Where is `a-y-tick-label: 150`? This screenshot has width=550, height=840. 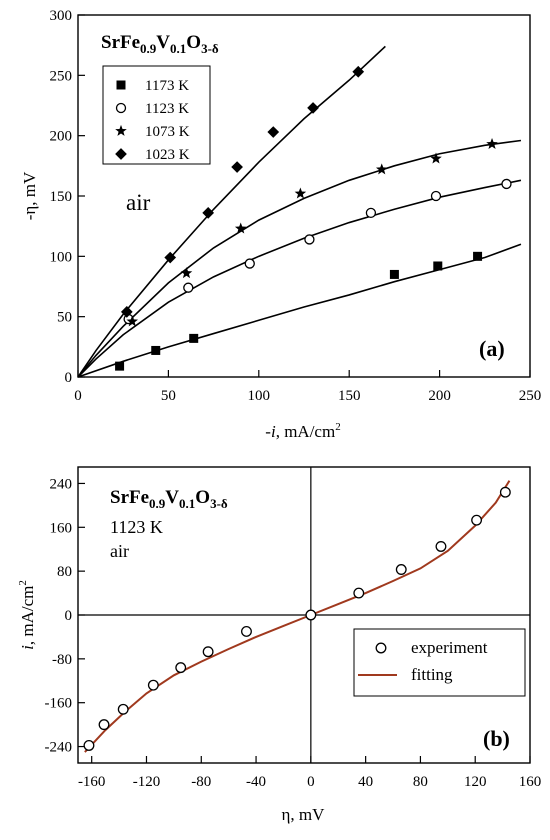
a-y-tick-label: 150 is located at coordinates (61, 197).